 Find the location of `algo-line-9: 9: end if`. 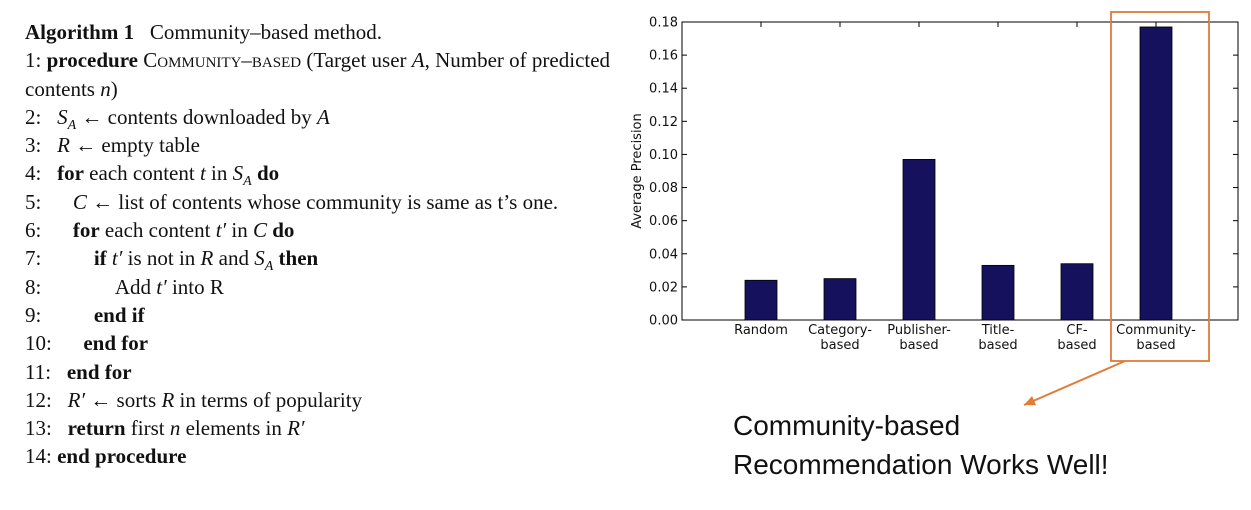

algo-line-9: 9: end if is located at coordinates (325, 315).